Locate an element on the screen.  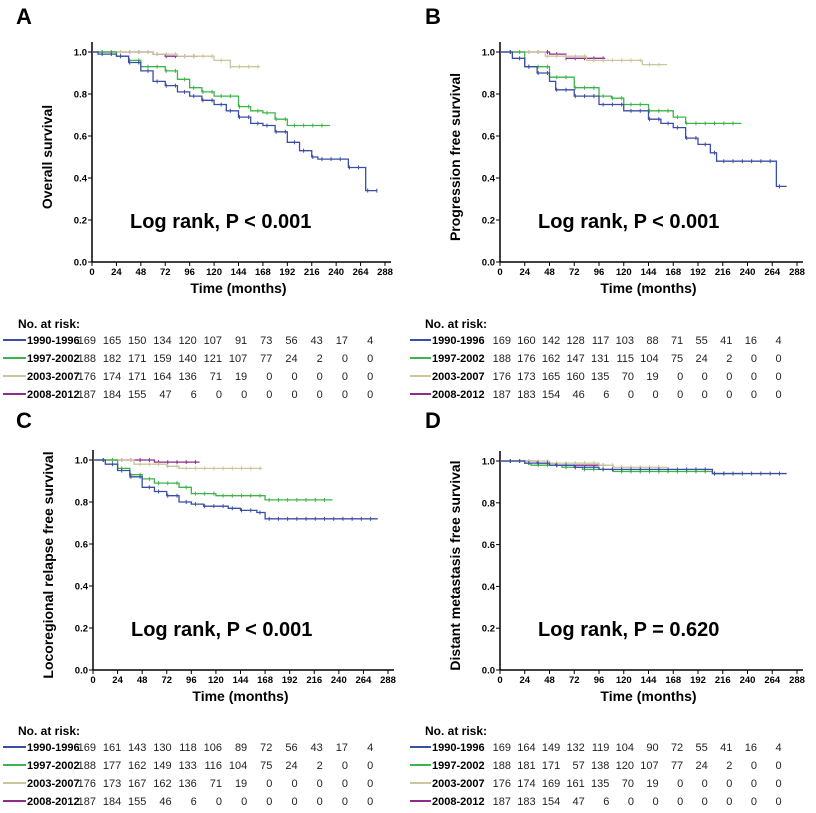
x-tick-label: 144 is located at coordinates (241, 680).